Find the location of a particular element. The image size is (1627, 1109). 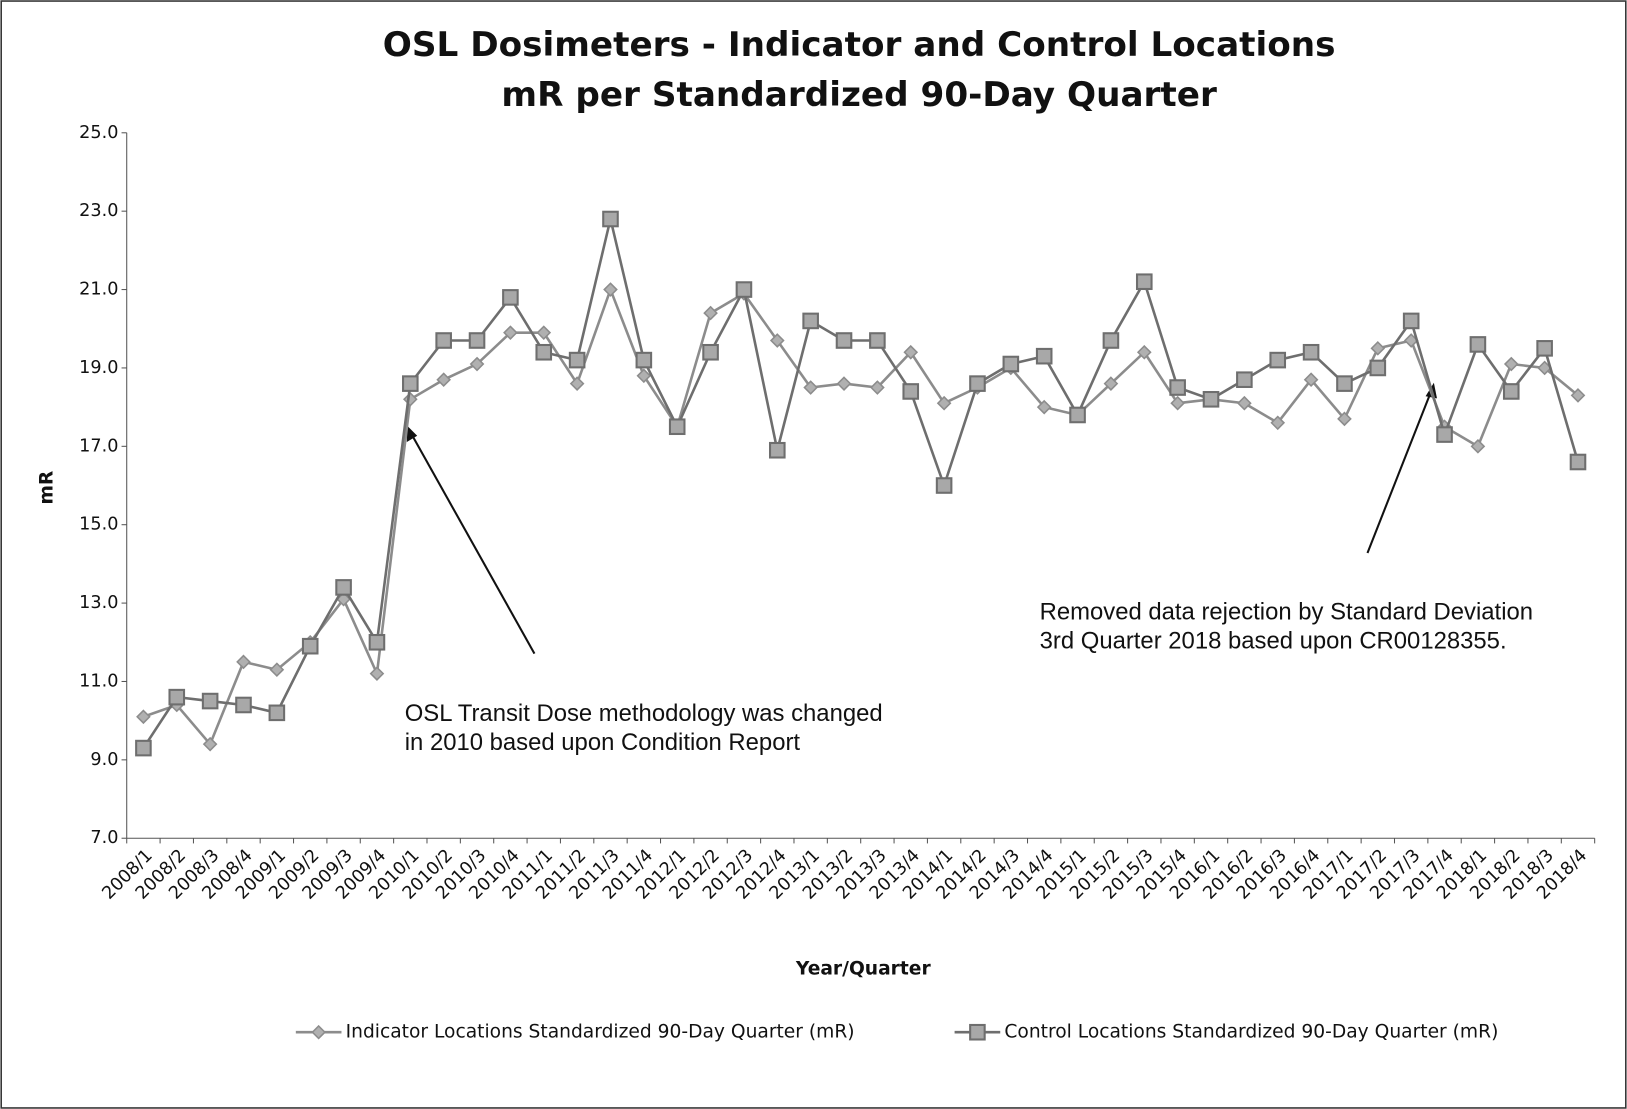

x-axis-title: Year/Quarter is located at coordinates (863, 968).